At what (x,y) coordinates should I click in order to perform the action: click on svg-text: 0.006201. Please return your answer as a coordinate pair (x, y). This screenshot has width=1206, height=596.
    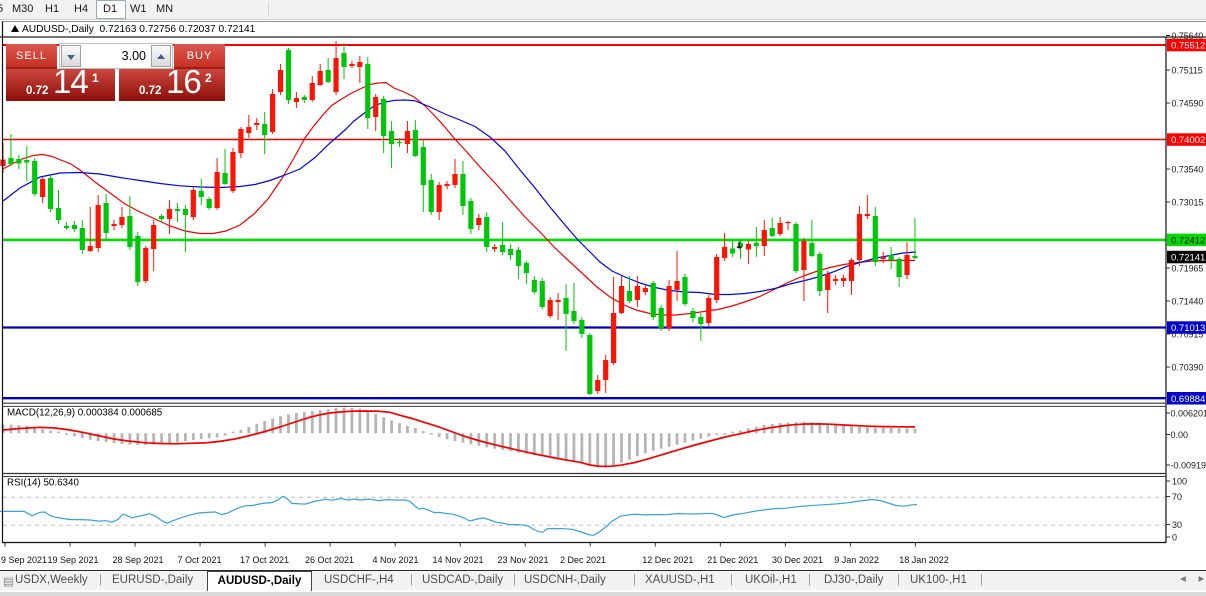
    Looking at the image, I should click on (1188, 414).